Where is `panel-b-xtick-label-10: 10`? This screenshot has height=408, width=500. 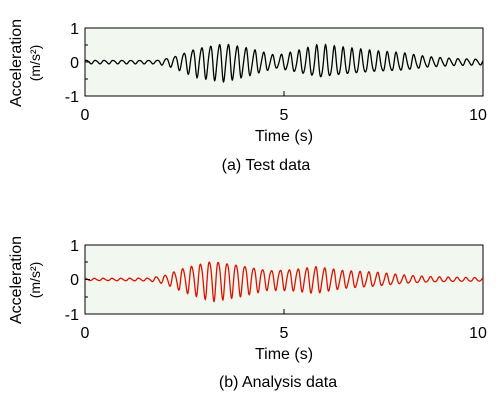
panel-b-xtick-label-10: 10 is located at coordinates (478, 333).